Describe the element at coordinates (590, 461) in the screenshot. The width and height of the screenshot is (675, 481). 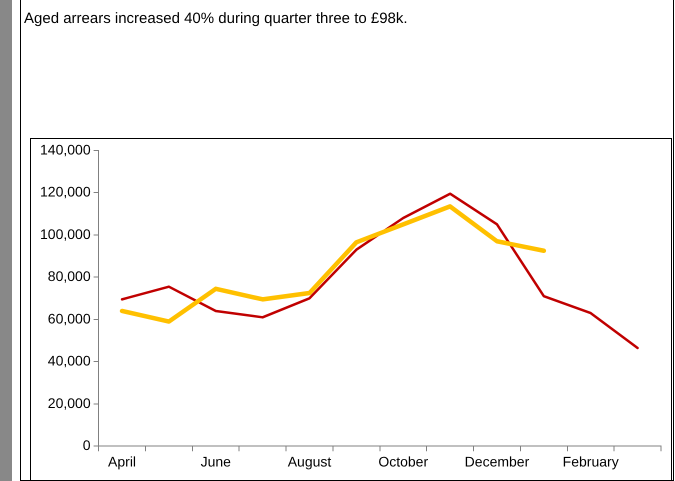
I see `x-tick-label: February` at that location.